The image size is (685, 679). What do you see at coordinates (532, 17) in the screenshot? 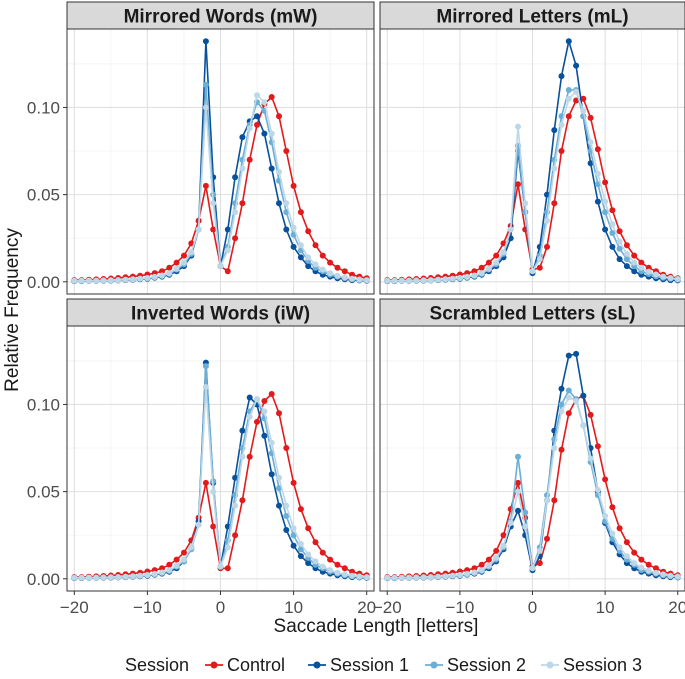
I see `facet-title: Mirrored Letters (mL)` at bounding box center [532, 17].